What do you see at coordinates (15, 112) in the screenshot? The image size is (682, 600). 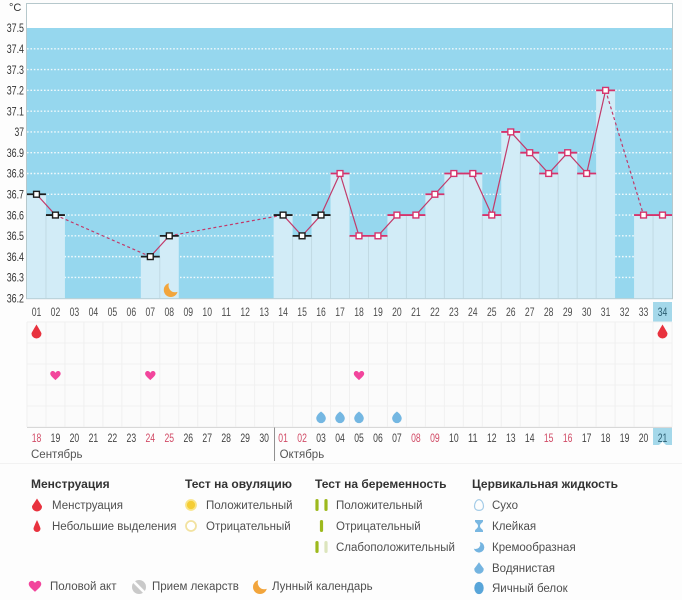 I see `svg-text: 37.1` at bounding box center [15, 112].